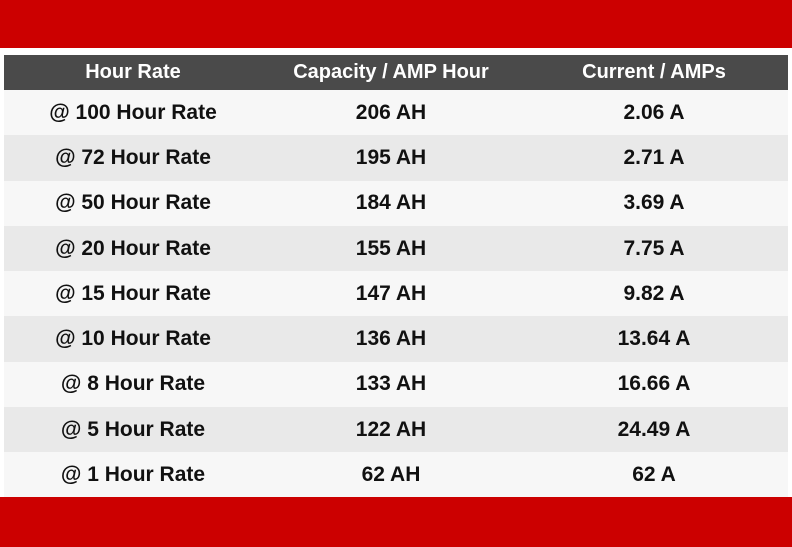  What do you see at coordinates (133, 248) in the screenshot?
I see `cell-hour-rate: @ 20 Hour Rate` at bounding box center [133, 248].